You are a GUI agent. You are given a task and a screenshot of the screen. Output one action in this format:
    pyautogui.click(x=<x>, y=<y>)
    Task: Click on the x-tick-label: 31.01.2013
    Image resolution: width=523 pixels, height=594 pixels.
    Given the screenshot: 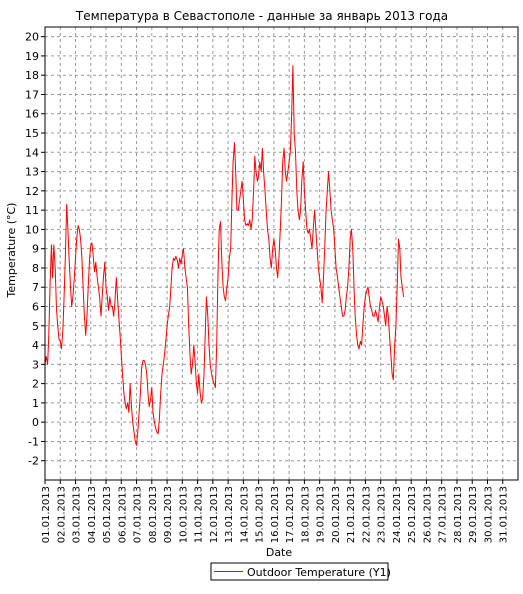 What is the action you would take?
    pyautogui.click(x=504, y=514)
    